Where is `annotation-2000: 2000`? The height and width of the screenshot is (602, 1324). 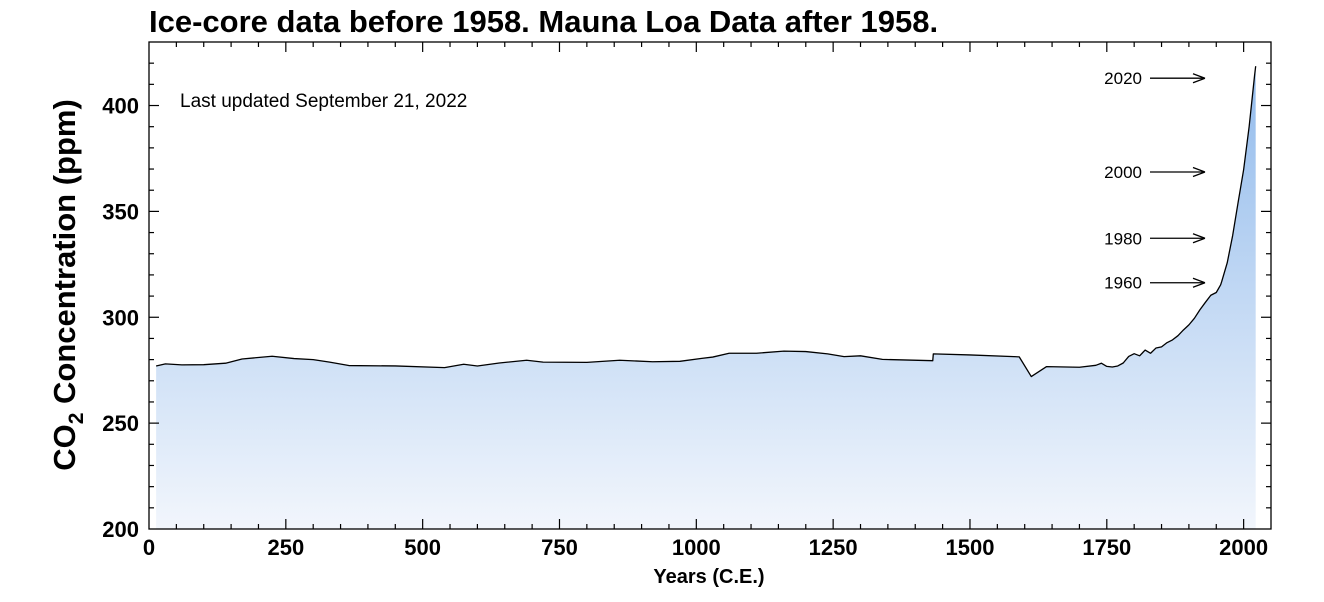 annotation-2000: 2000 is located at coordinates (1155, 172).